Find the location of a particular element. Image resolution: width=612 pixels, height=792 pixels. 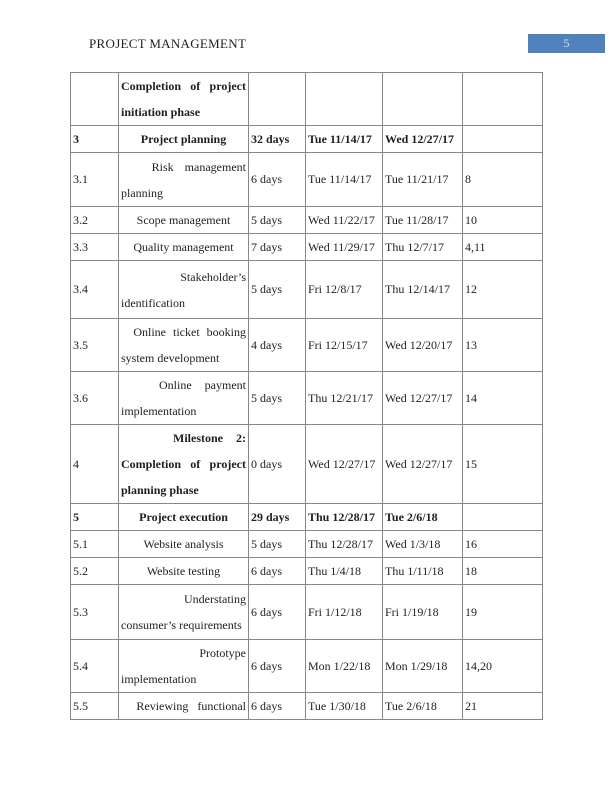

start-date-cell: Thu 12/21/17 is located at coordinates (344, 398).